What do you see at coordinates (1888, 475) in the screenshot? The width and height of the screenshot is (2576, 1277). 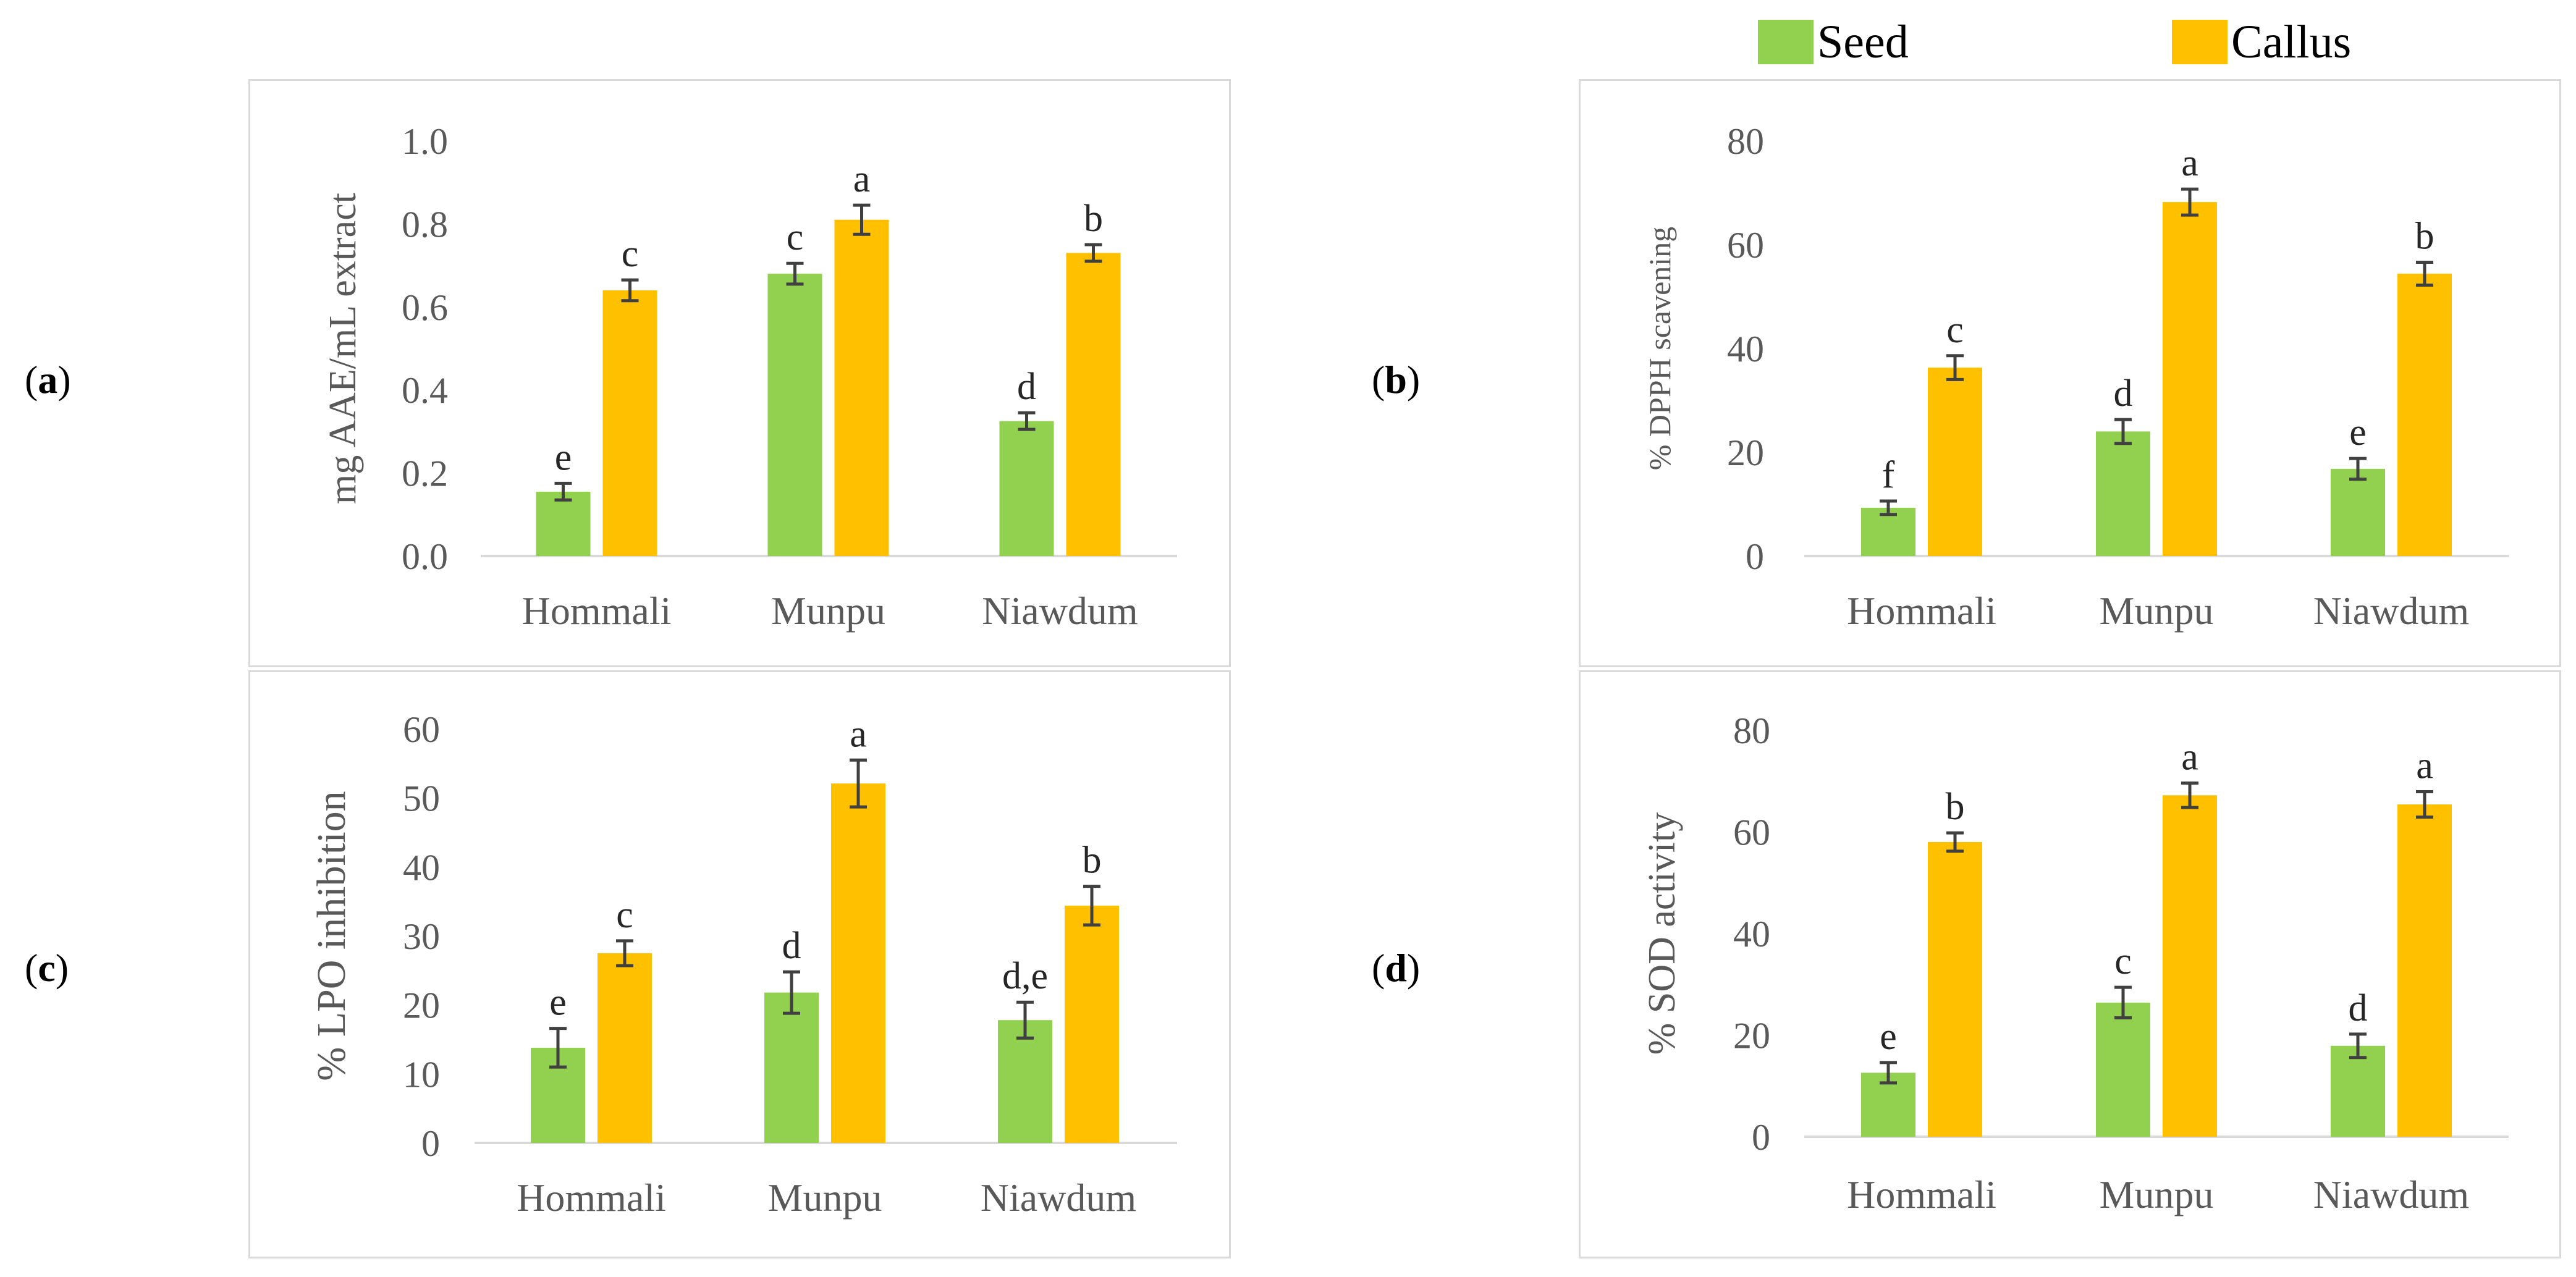 I see `significance-letter: f` at bounding box center [1888, 475].